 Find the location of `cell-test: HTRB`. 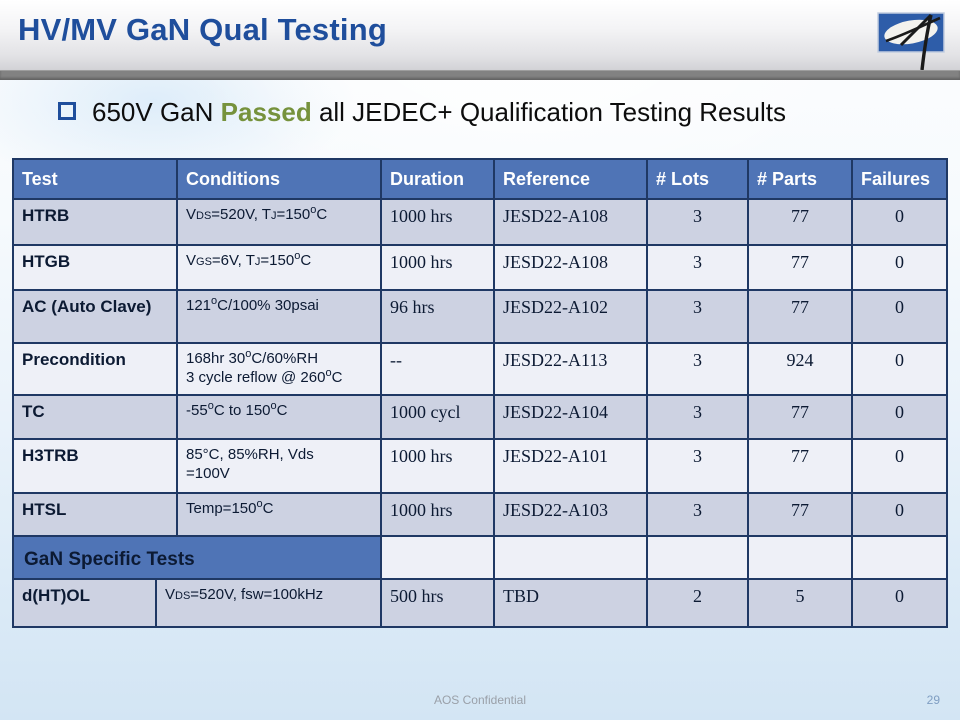

cell-test: HTRB is located at coordinates (95, 222).